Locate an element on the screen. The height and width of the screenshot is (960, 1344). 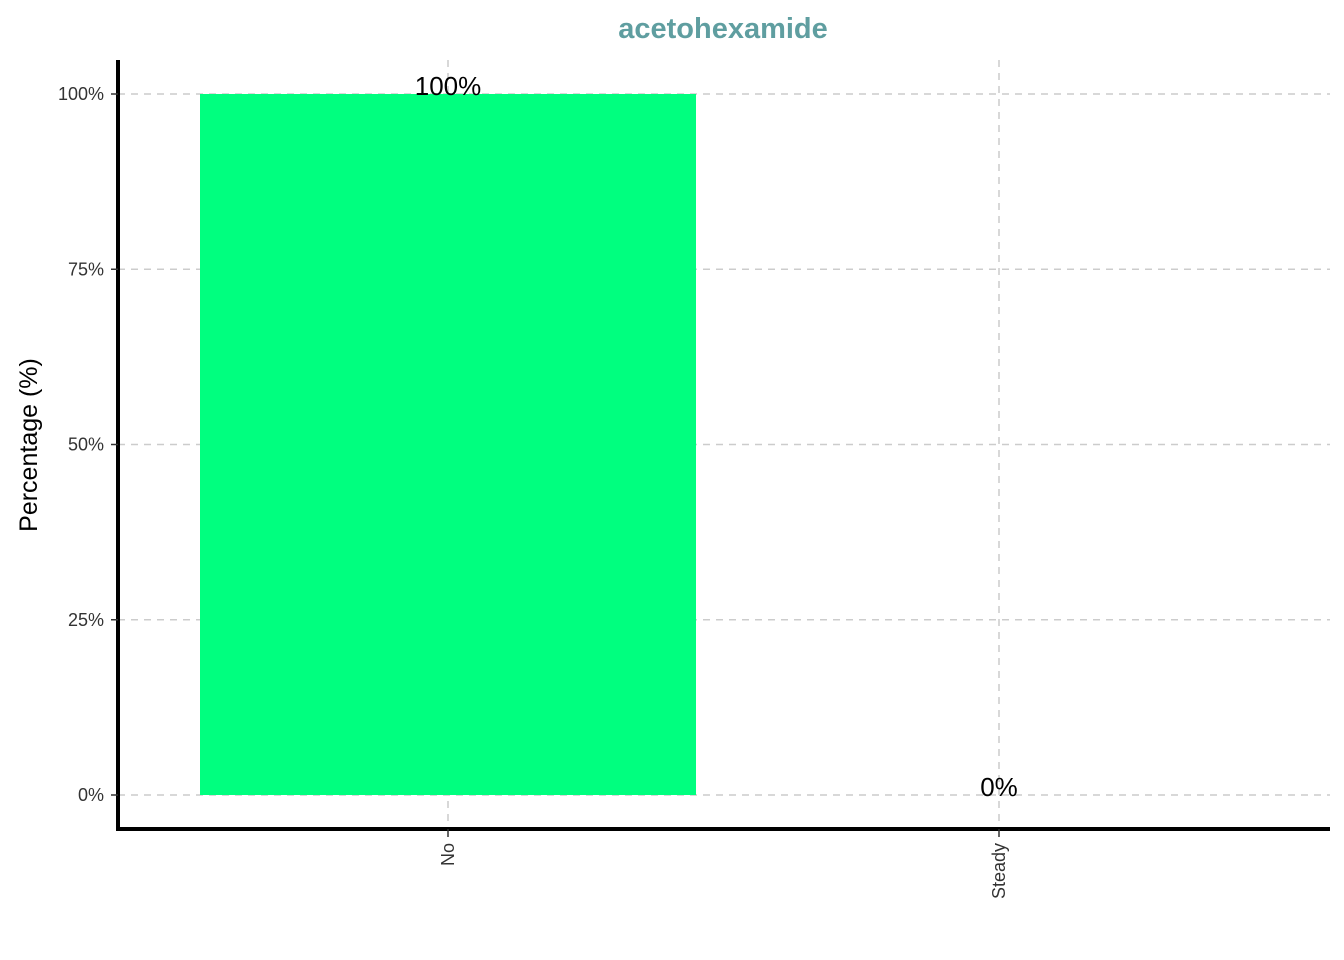
x-tick-label: Steady is located at coordinates (999, 871).